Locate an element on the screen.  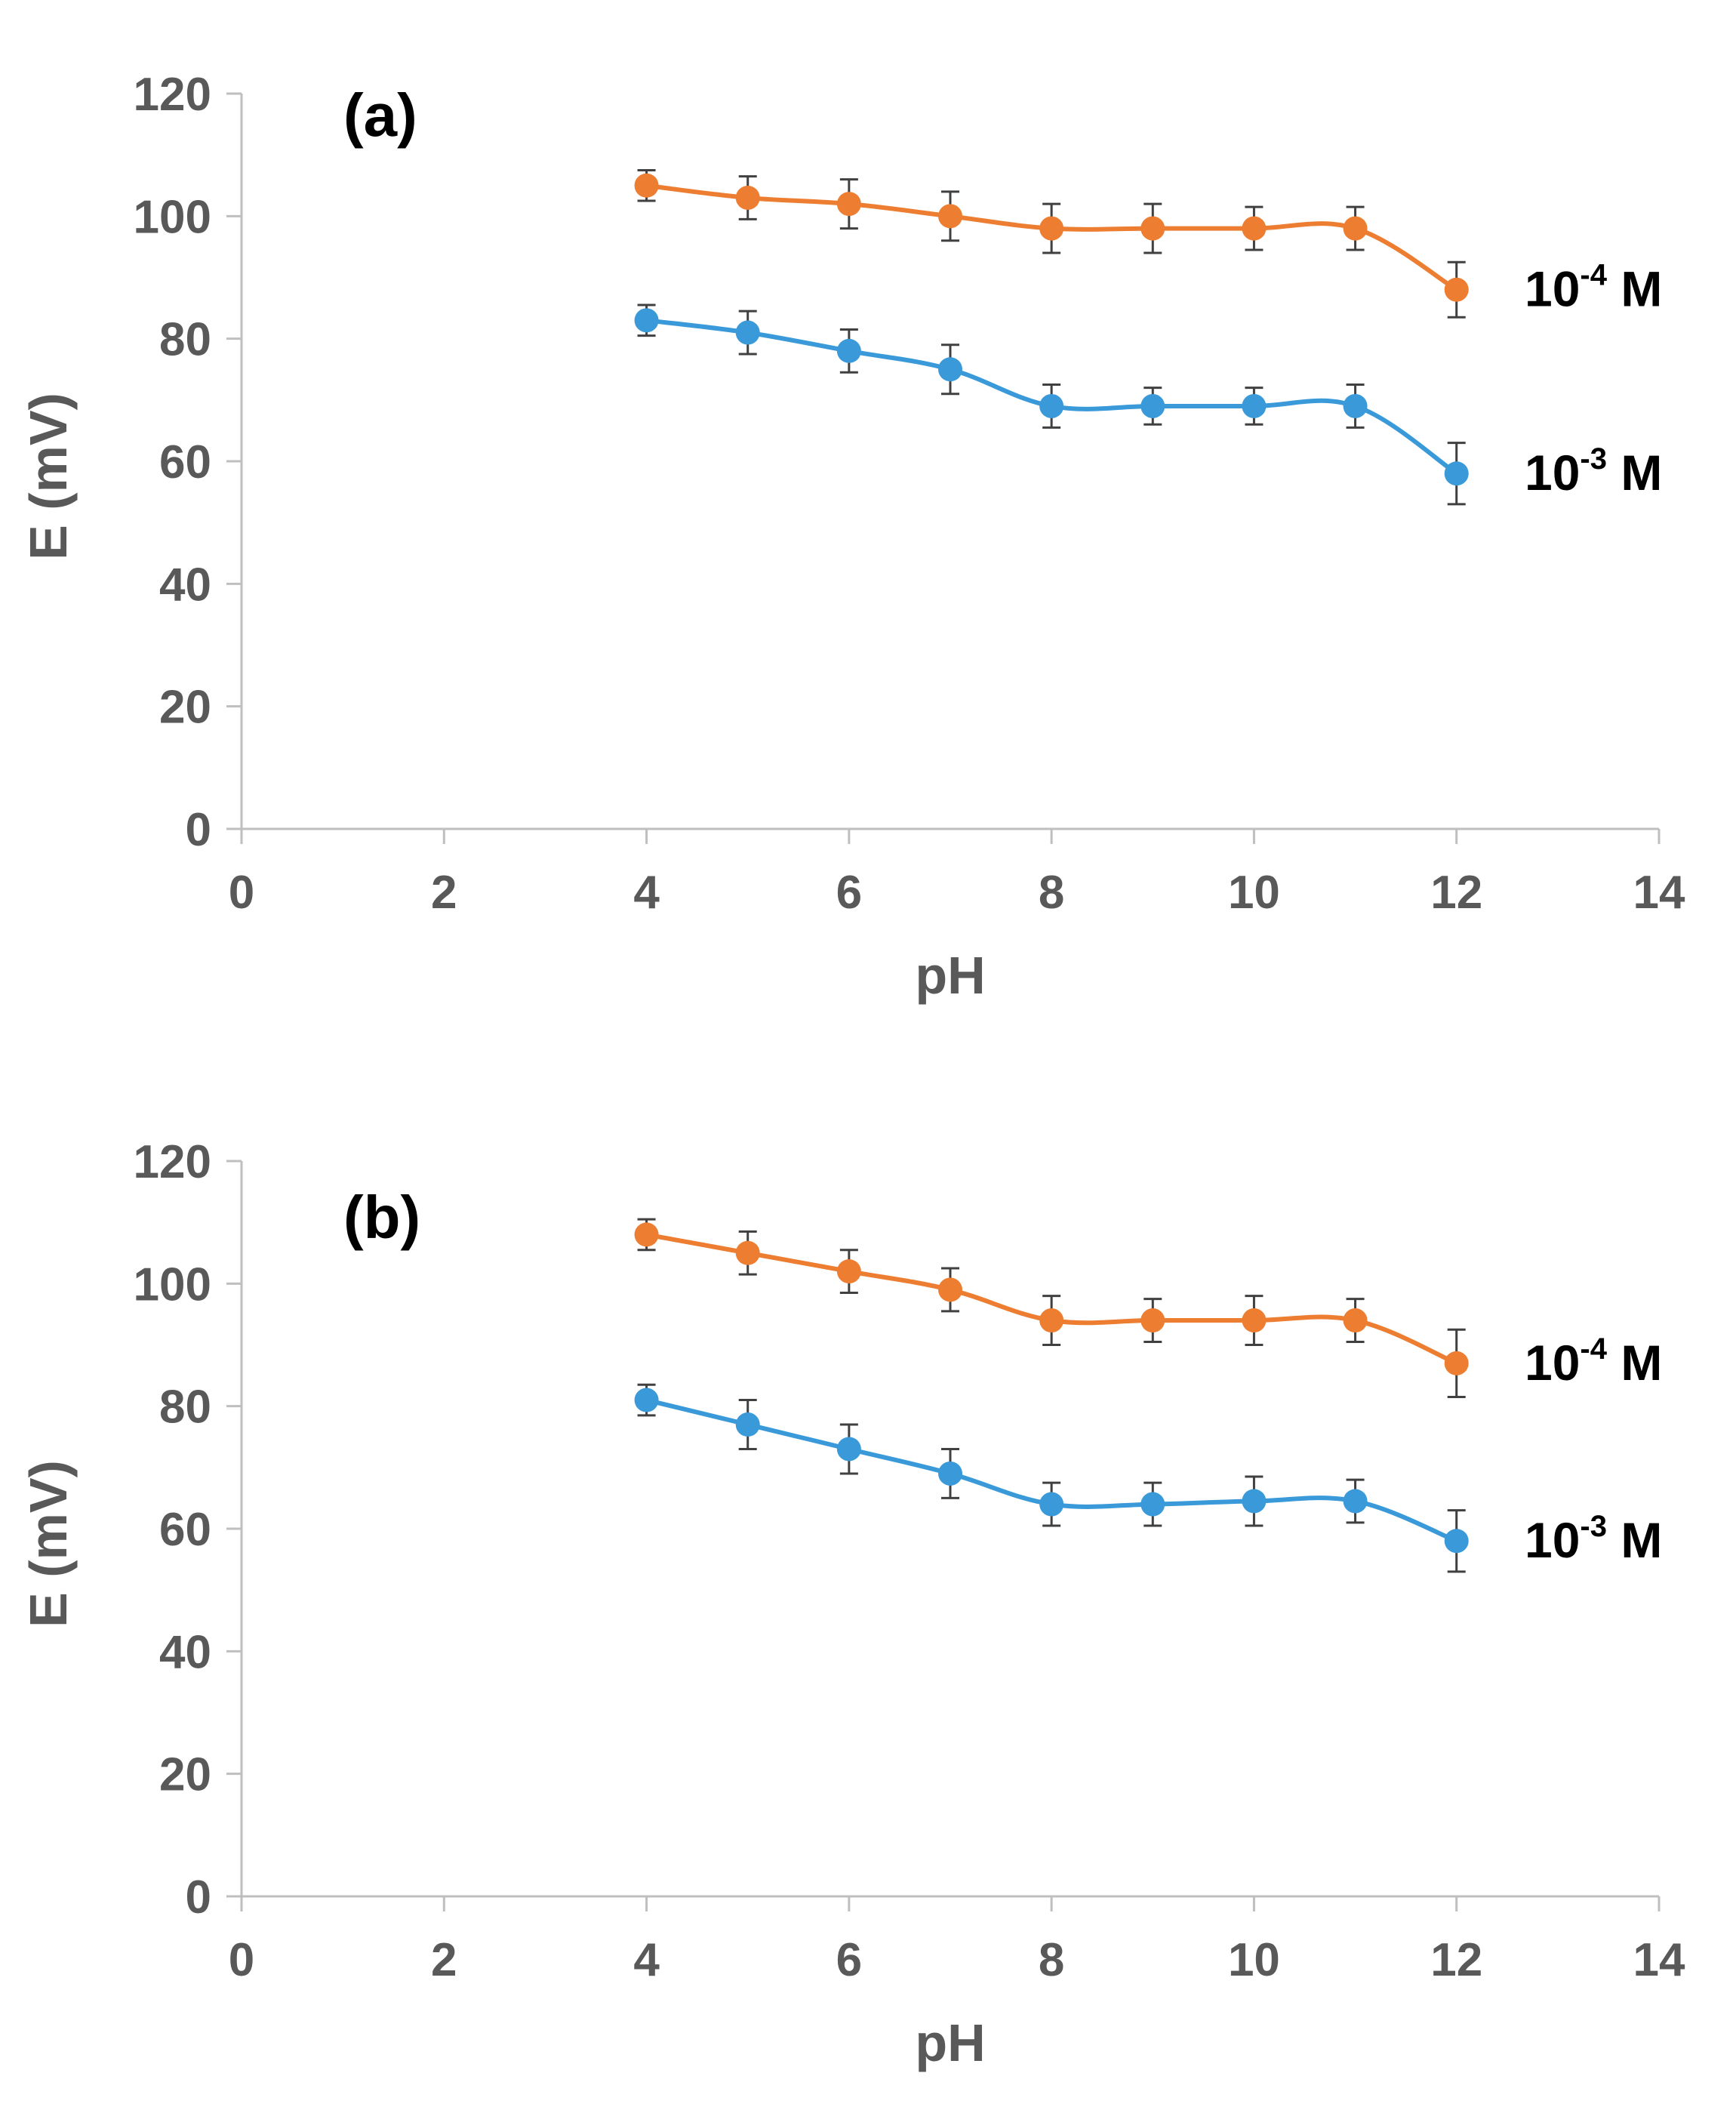
panel-label: (b) is located at coordinates (382, 1217).